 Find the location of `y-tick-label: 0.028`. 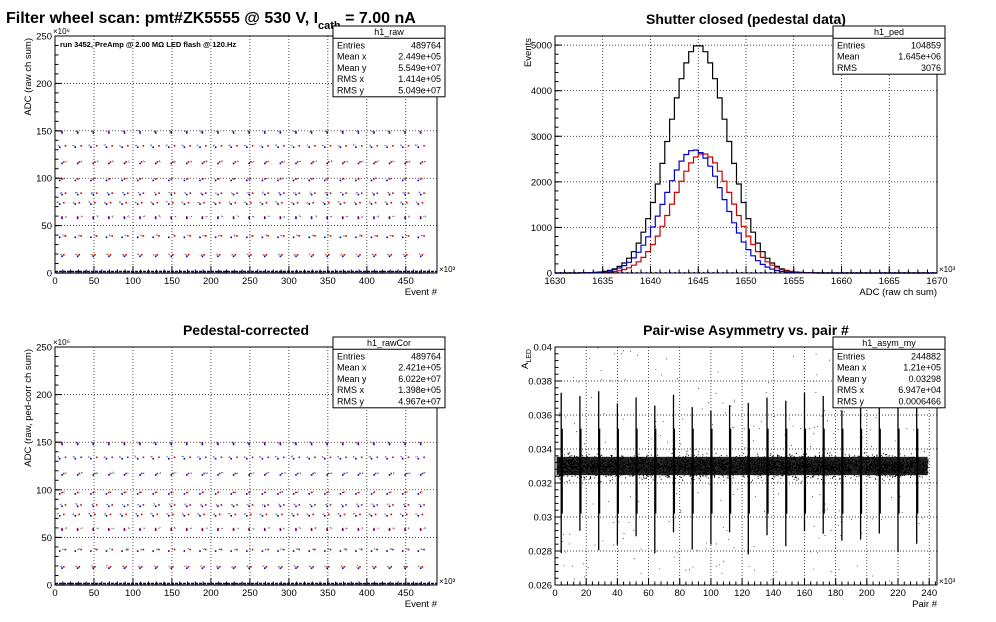

y-tick-label: 0.028 is located at coordinates (540, 552).